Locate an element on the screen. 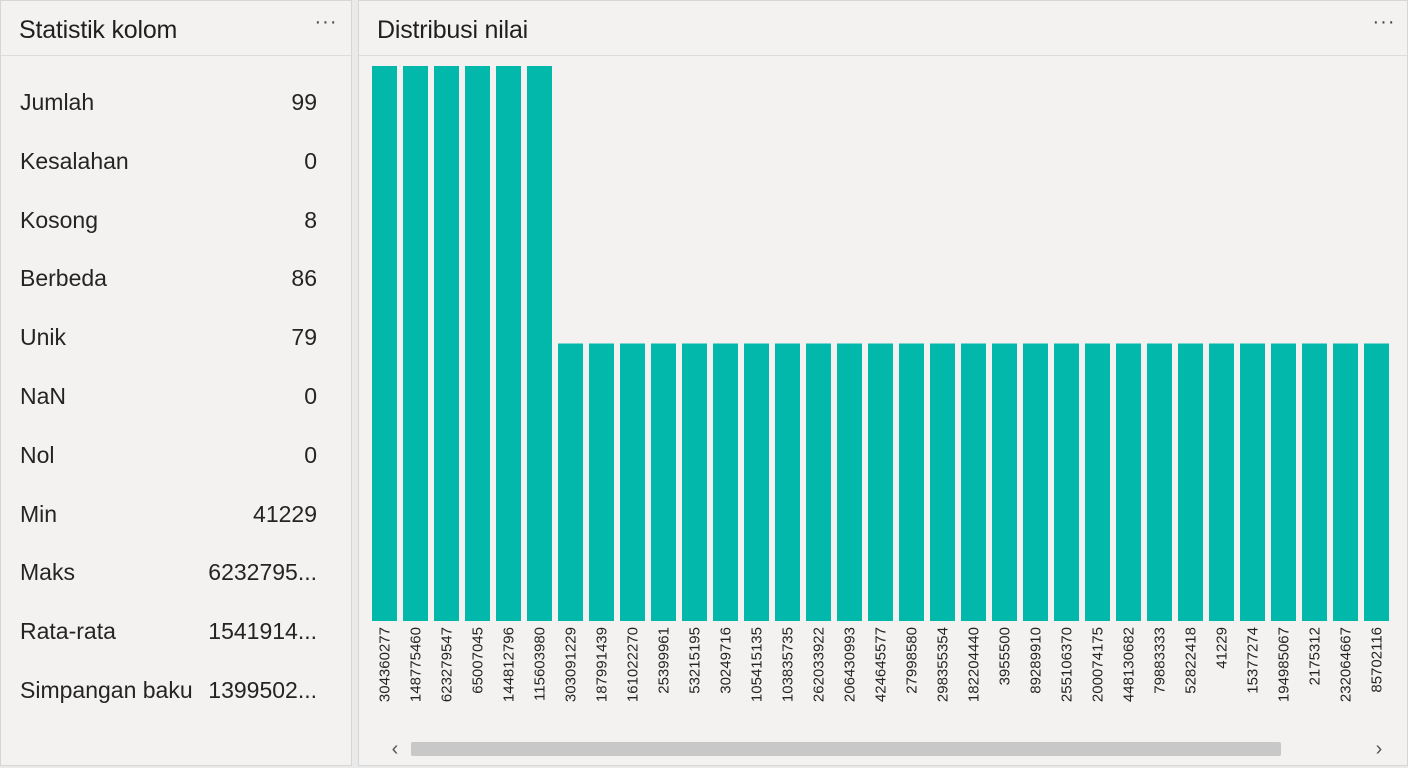 This screenshot has width=1408, height=768. chevron-right-icon: › is located at coordinates (1379, 749).